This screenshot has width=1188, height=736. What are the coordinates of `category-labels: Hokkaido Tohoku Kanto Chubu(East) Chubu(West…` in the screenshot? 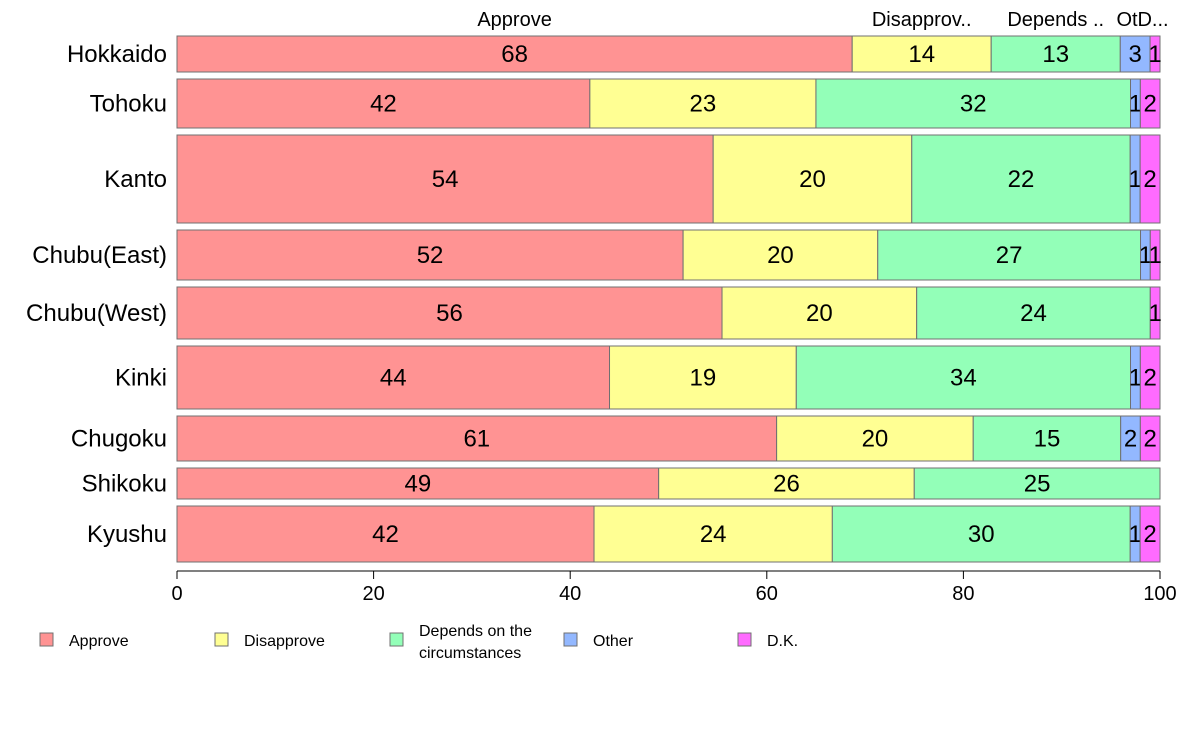 It's located at (96, 294).